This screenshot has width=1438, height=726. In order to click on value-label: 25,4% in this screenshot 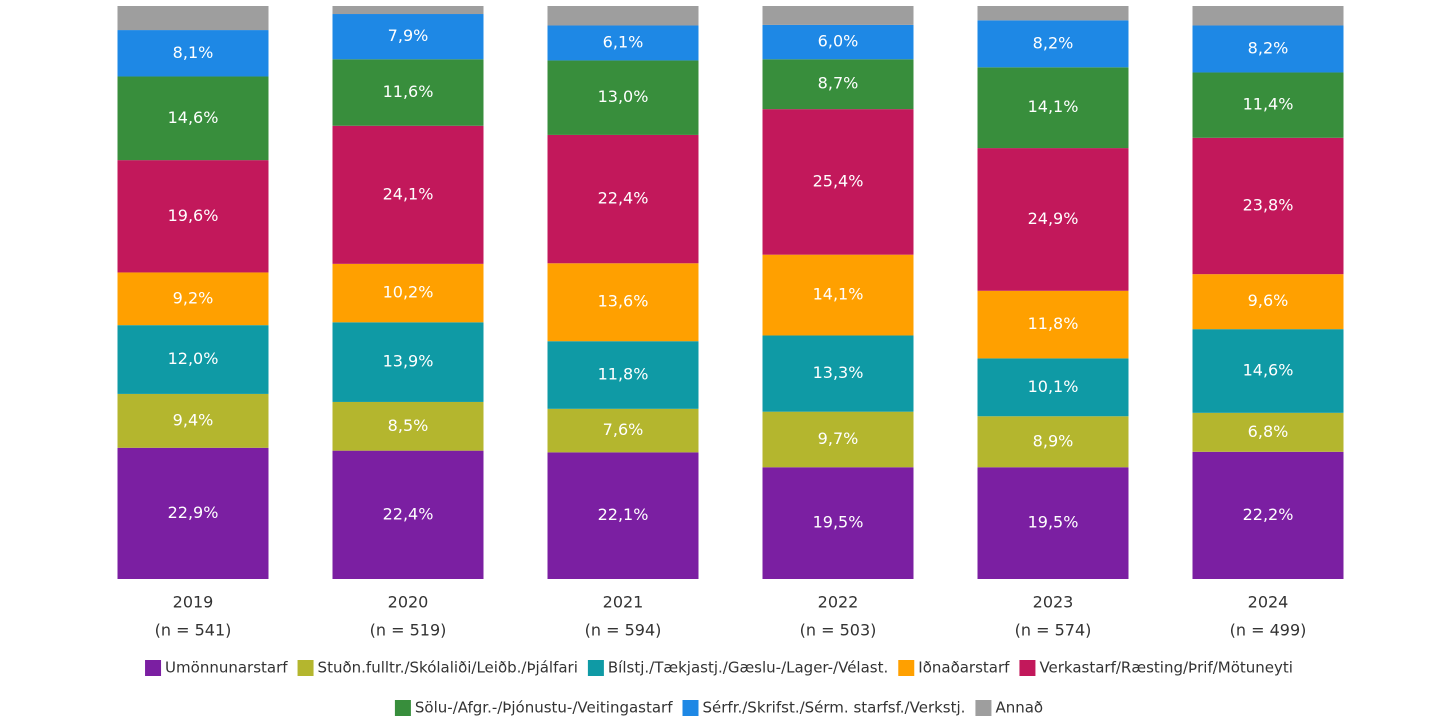, I will do `click(838, 180)`.